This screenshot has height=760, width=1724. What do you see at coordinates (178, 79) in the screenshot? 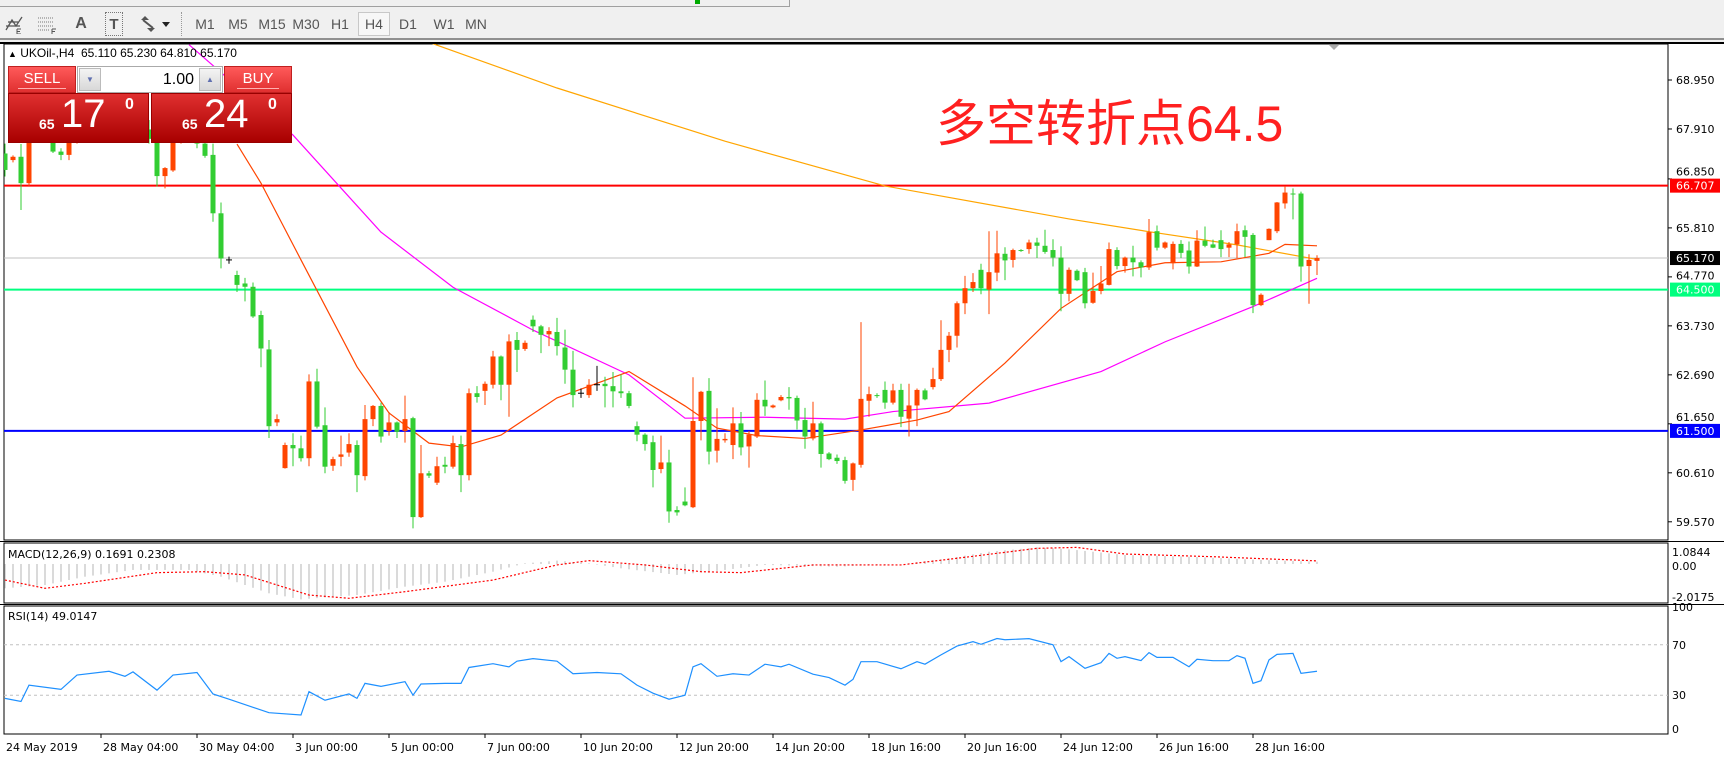
I see `lot-size-input: 1.00` at bounding box center [178, 79].